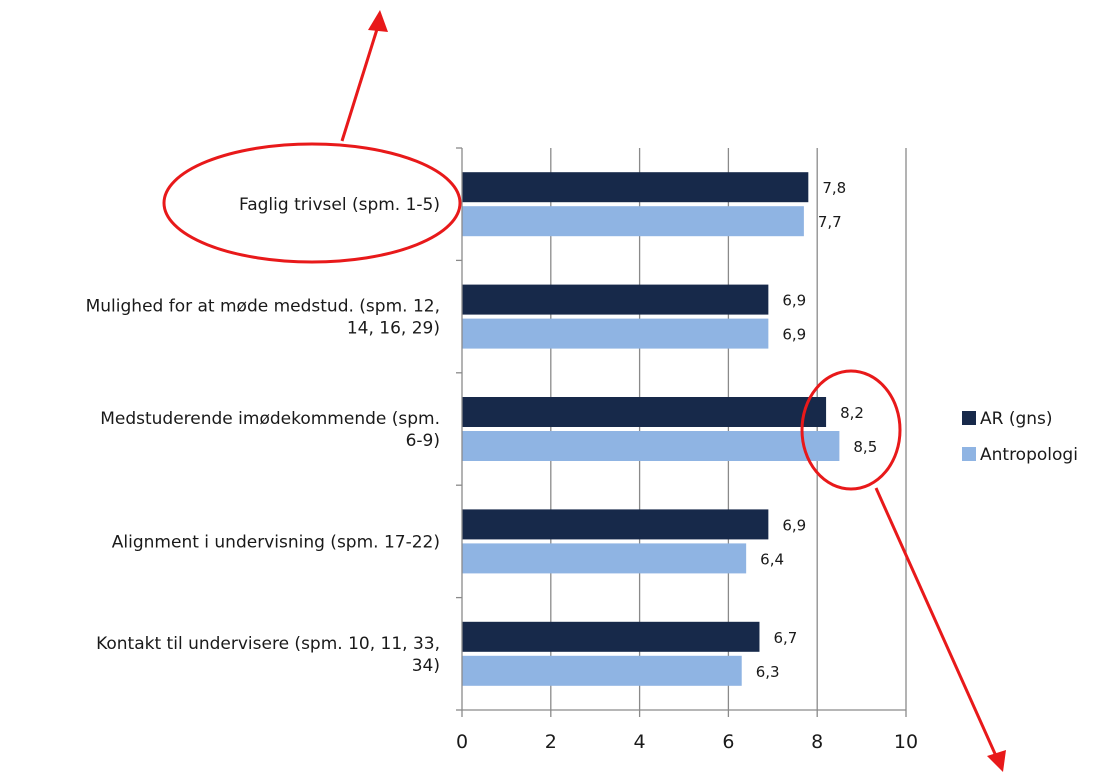 Image resolution: width=1106 pixels, height=778 pixels. I want to click on legend-label: AR (gns), so click(1016, 419).